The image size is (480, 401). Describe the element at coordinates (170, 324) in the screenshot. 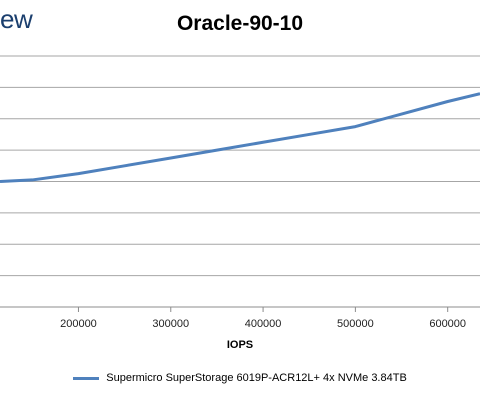

I see `x-tick-label: 300000` at that location.